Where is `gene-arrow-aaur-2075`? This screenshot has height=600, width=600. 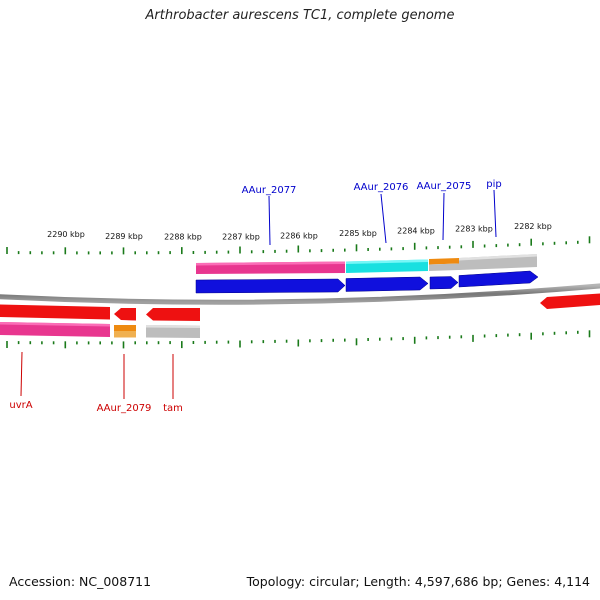 gene-arrow-aaur-2075 is located at coordinates (444, 283).